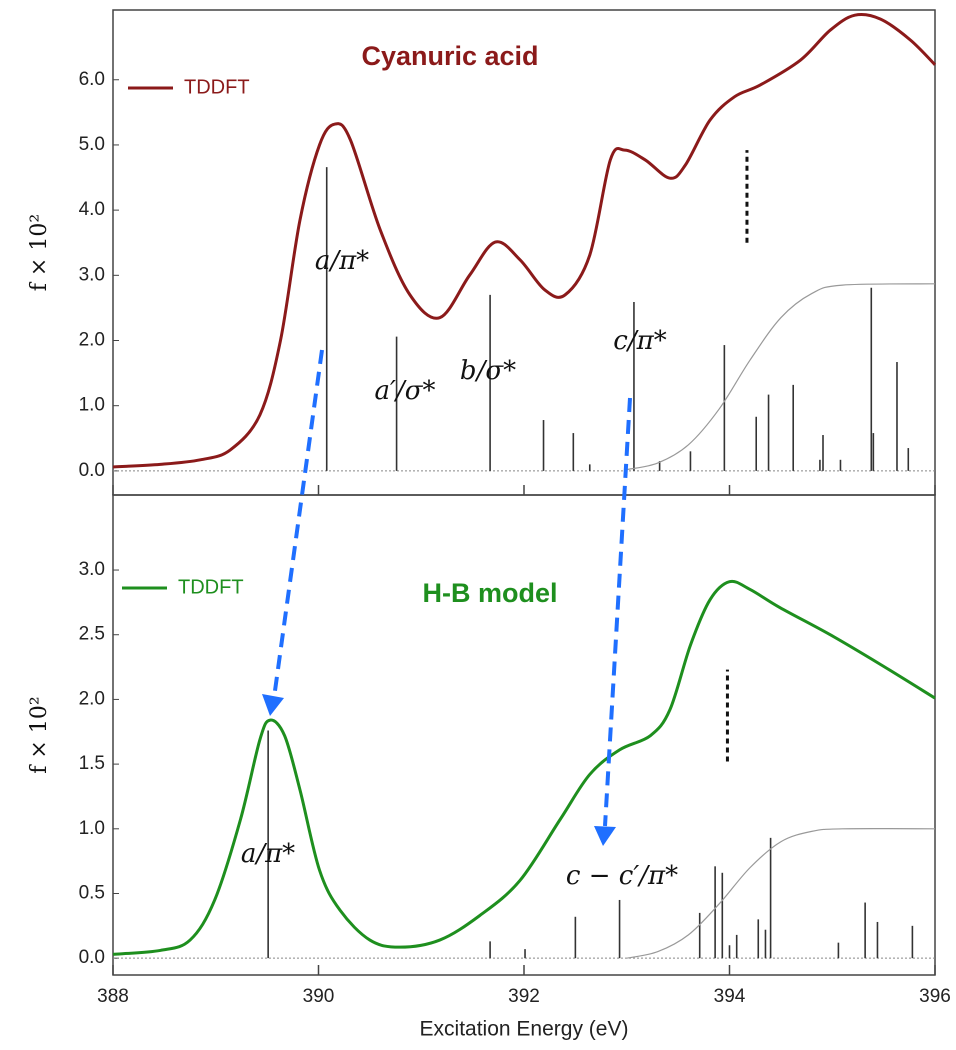  Describe the element at coordinates (935, 996) in the screenshot. I see `x-tick-label: 396` at that location.